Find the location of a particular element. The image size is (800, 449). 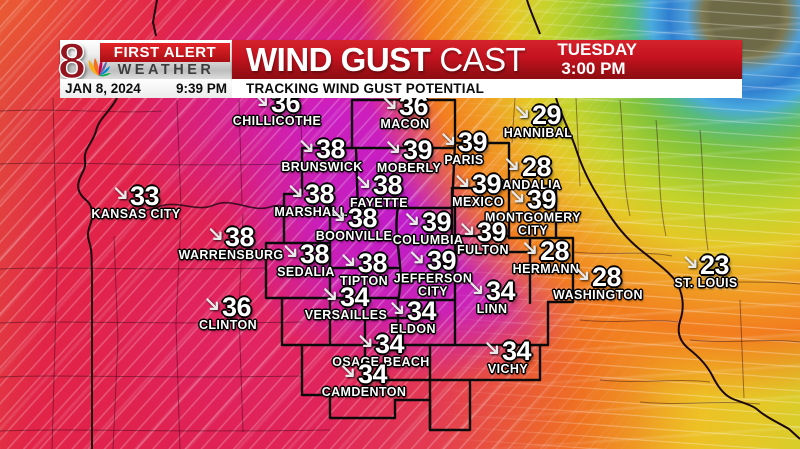

city-label: 34 LINN is located at coordinates (492, 295).